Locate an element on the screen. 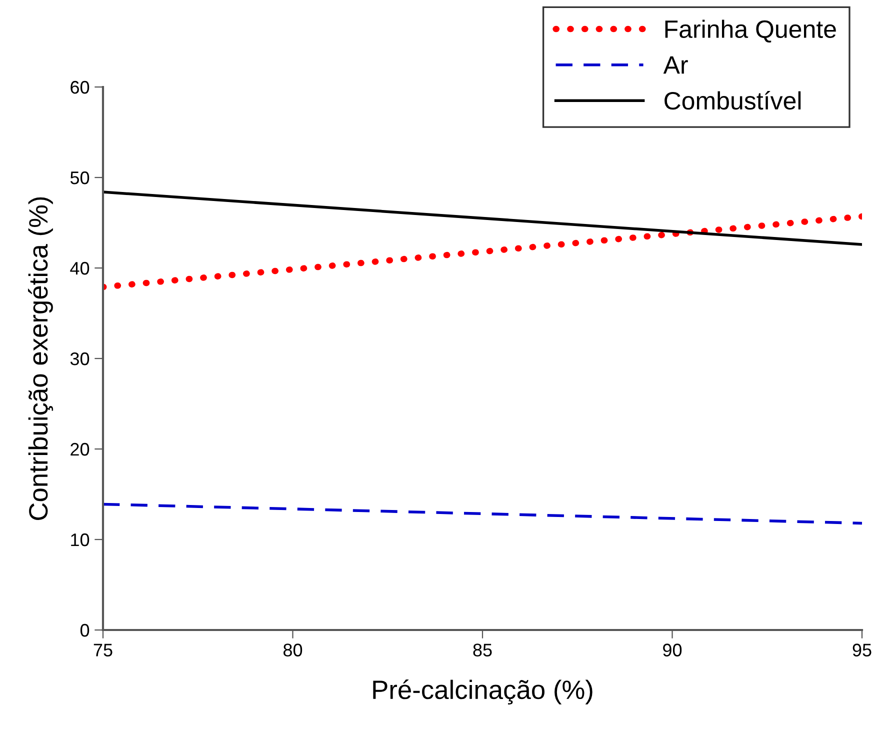  x-tick-label: 80 is located at coordinates (292, 650).